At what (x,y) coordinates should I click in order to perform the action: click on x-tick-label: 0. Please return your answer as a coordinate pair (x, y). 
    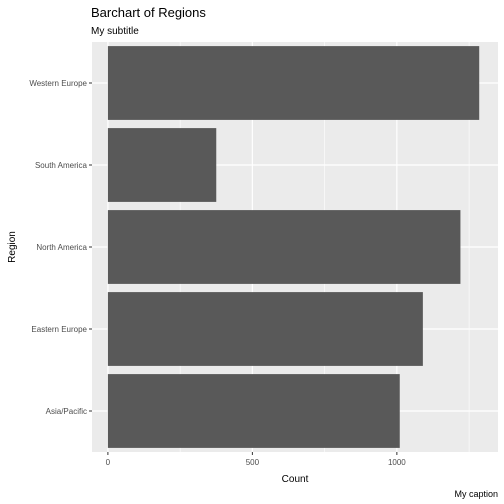
    Looking at the image, I should click on (108, 462).